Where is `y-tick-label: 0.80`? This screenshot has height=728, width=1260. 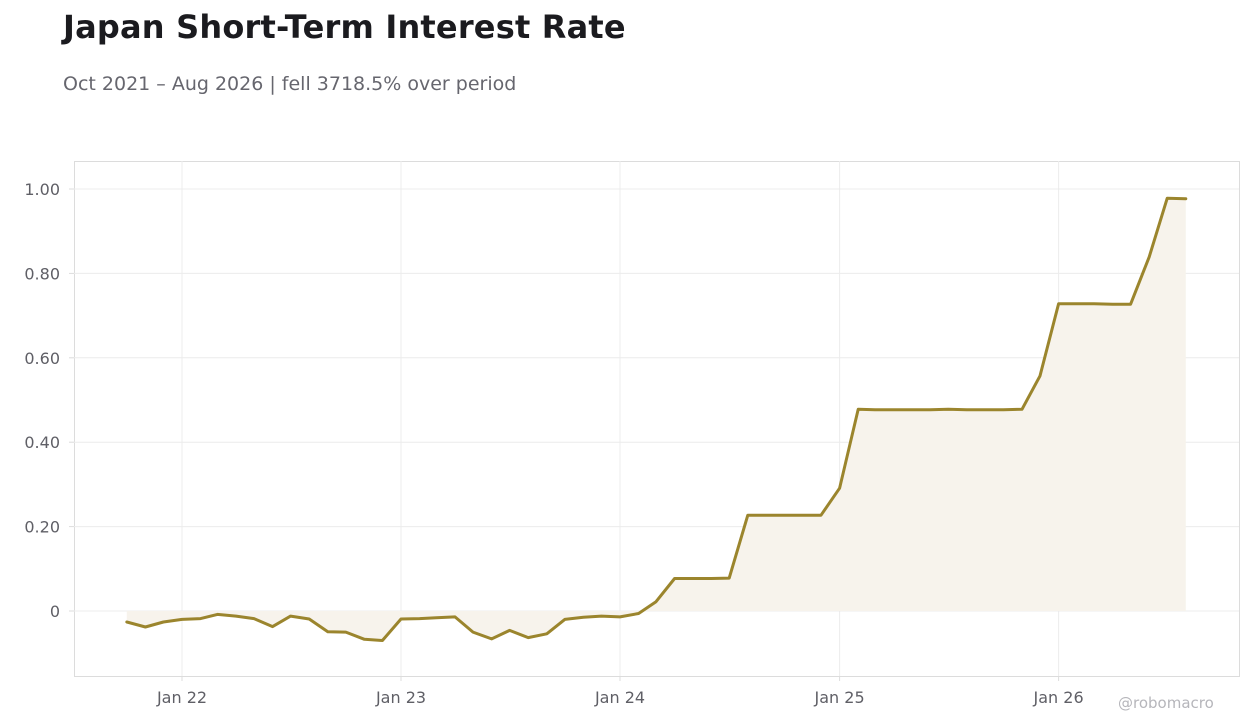 y-tick-label: 0.80 is located at coordinates (42, 273).